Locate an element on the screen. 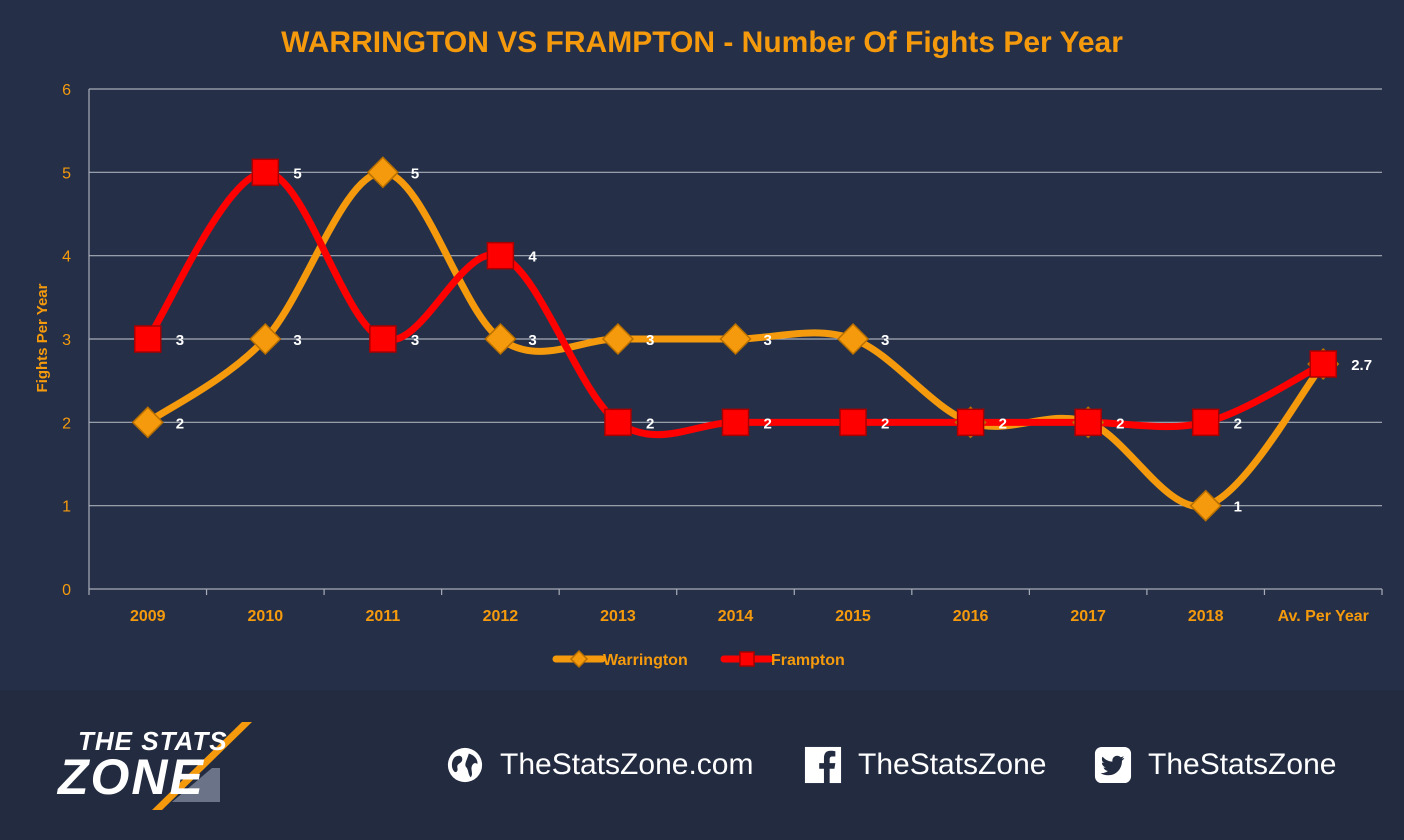 The height and width of the screenshot is (840, 1404). y-tick-label: 5 is located at coordinates (66, 173).